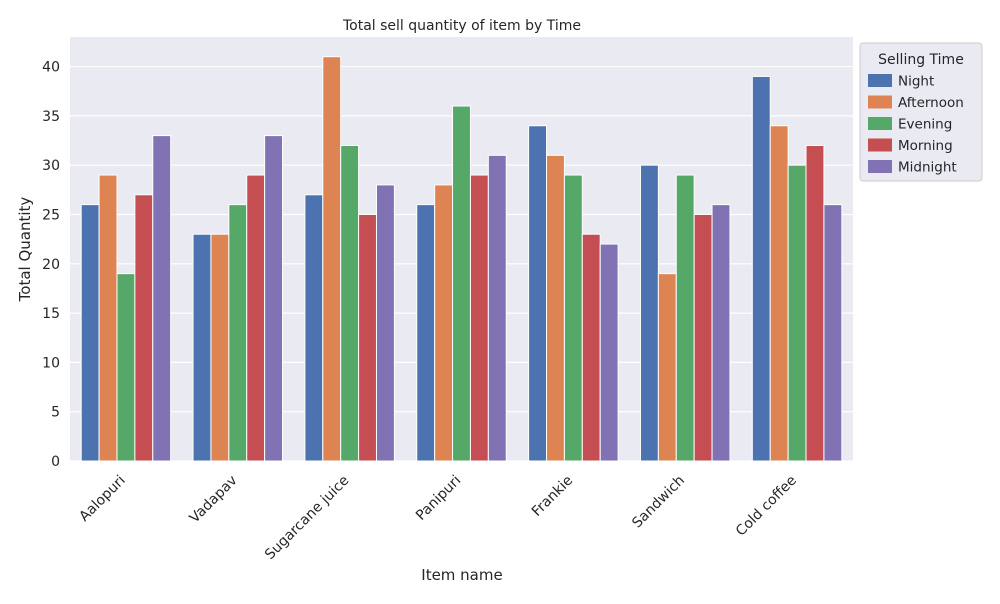 This screenshot has width=1000, height=604. I want to click on x-tick-label: Cold coffee, so click(766, 506).